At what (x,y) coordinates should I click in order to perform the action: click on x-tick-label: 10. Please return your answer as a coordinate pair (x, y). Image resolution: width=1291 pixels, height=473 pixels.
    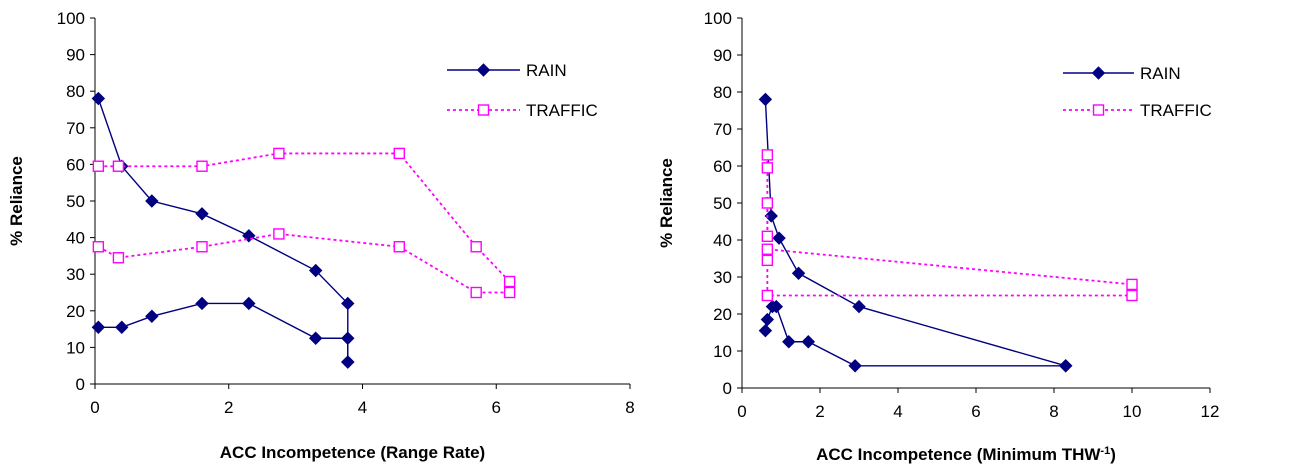
    Looking at the image, I should click on (1132, 411).